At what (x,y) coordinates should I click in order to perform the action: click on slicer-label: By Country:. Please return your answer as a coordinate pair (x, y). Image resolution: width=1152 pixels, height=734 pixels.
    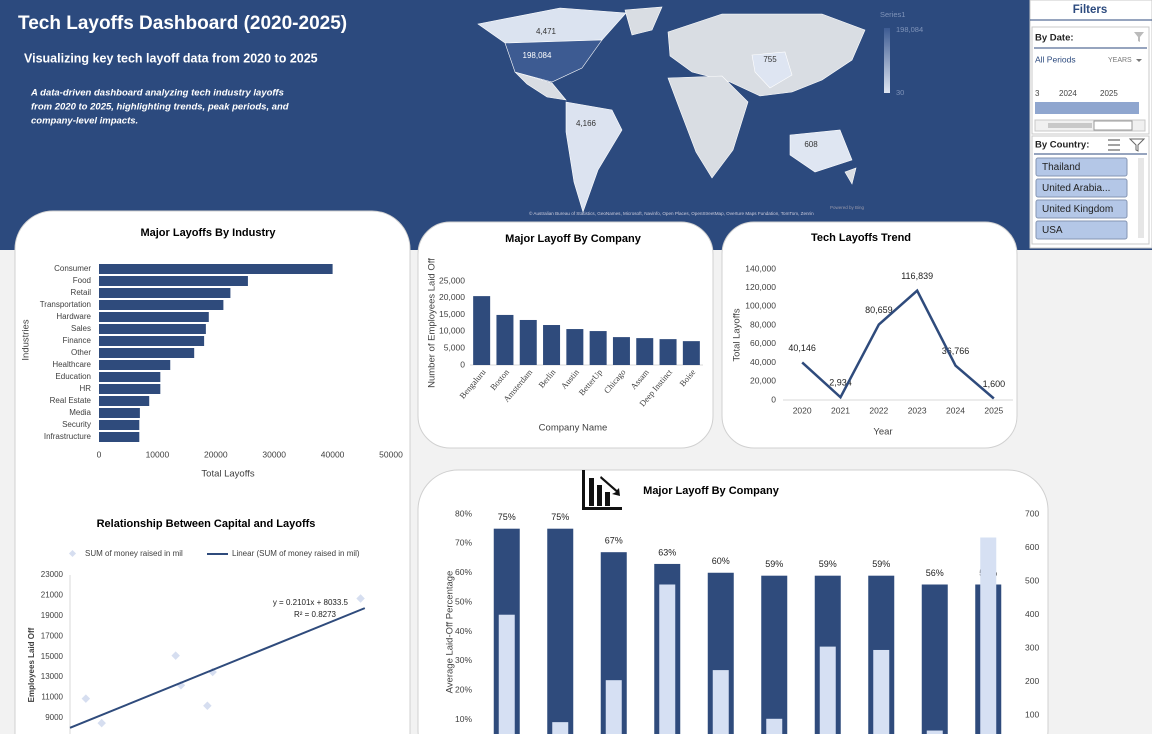
    Looking at the image, I should click on (1062, 145).